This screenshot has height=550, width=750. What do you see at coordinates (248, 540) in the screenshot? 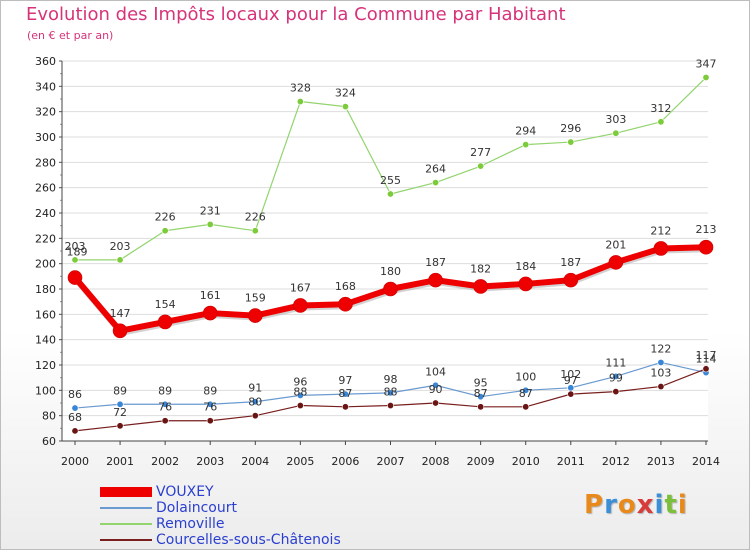
I see `legend-label: Courcelles-sous-Châtenois` at bounding box center [248, 540].